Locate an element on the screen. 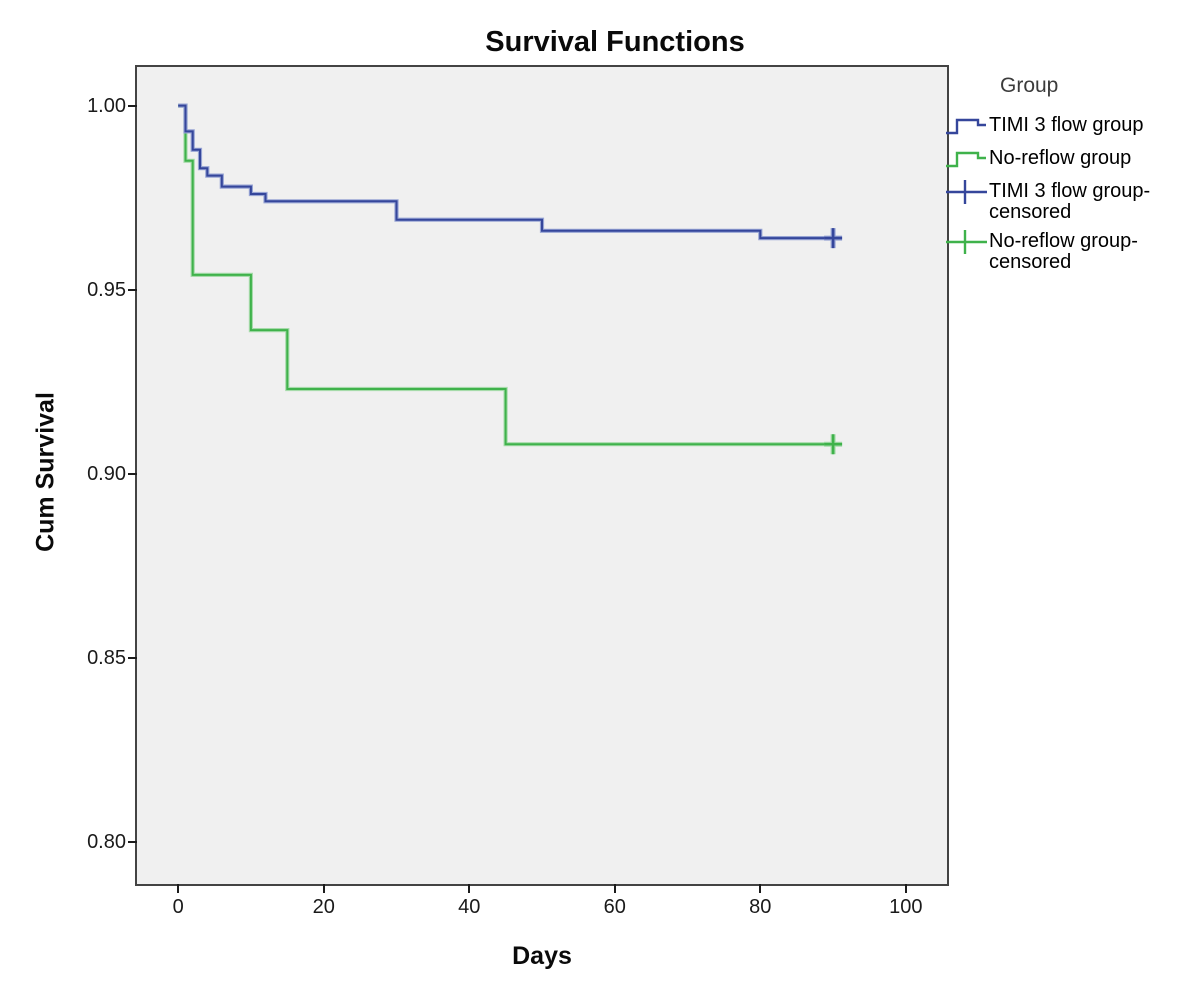 This screenshot has width=1200, height=1002. y-tick-label: 0.85 is located at coordinates (106, 657).